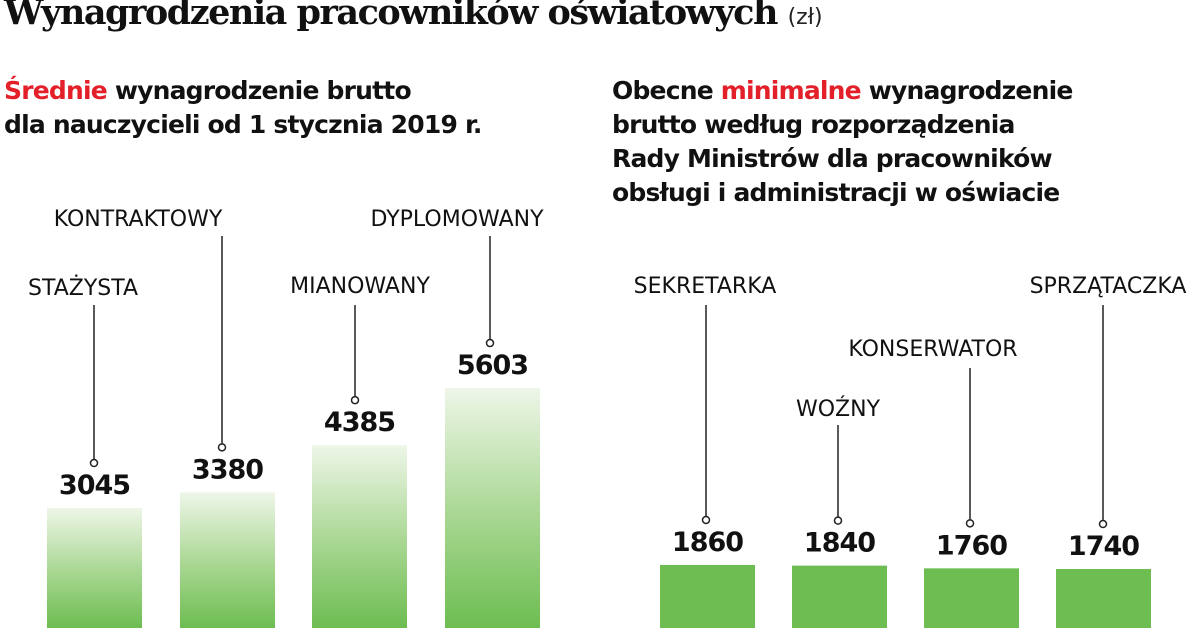 The height and width of the screenshot is (628, 1200). I want to click on category-label: KONTRAKTOWY, so click(138, 219).